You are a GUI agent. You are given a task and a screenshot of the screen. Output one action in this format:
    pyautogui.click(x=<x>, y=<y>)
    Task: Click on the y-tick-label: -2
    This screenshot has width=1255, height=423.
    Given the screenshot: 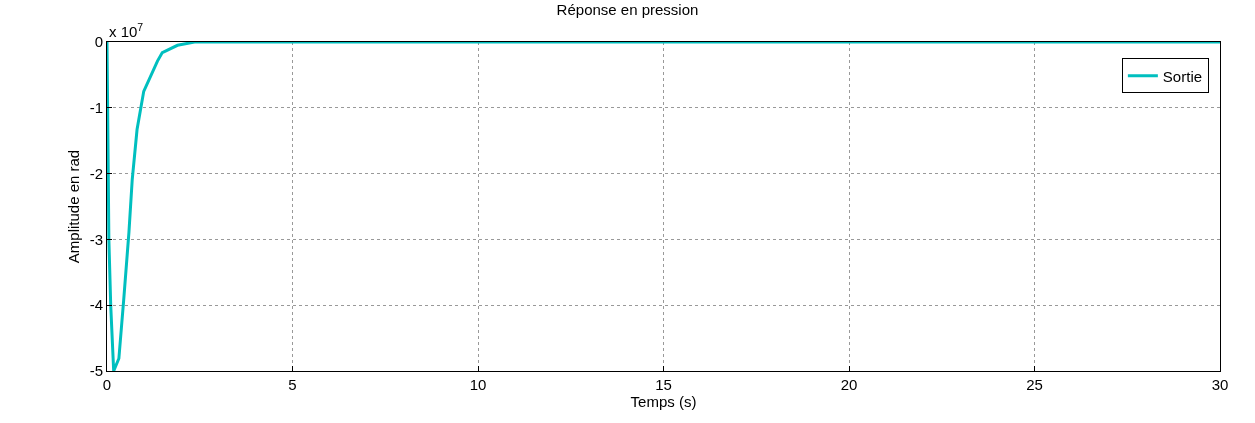 What is the action you would take?
    pyautogui.click(x=96, y=173)
    